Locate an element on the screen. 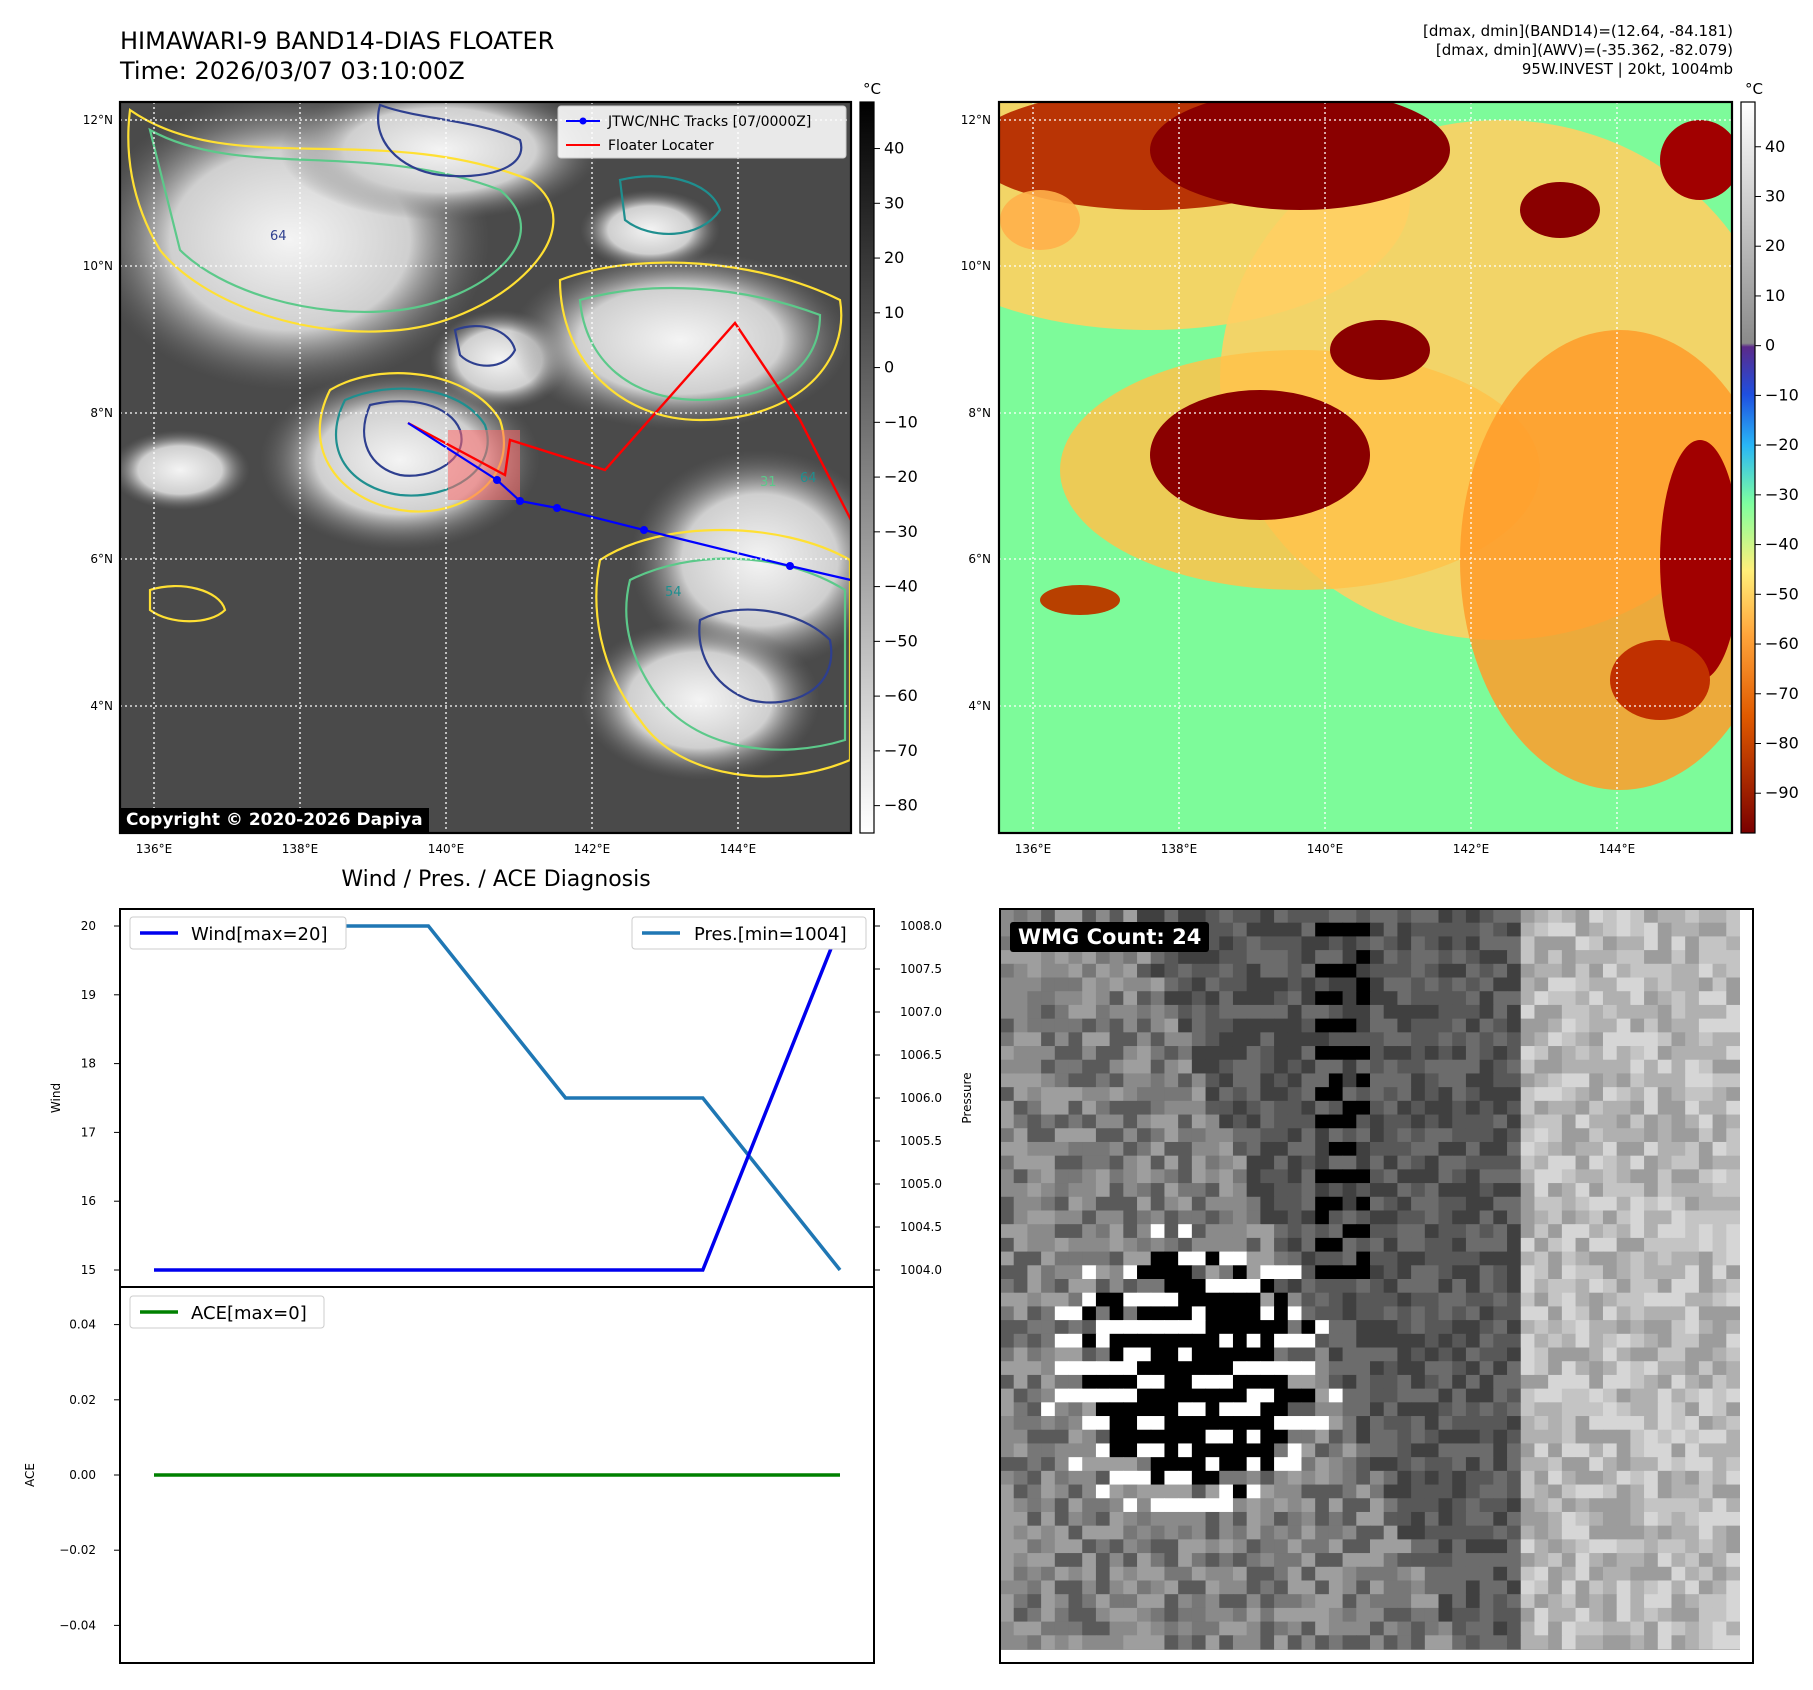 Image resolution: width=1813 pixels, height=1690 pixels. contour-label: 31 is located at coordinates (768, 482).